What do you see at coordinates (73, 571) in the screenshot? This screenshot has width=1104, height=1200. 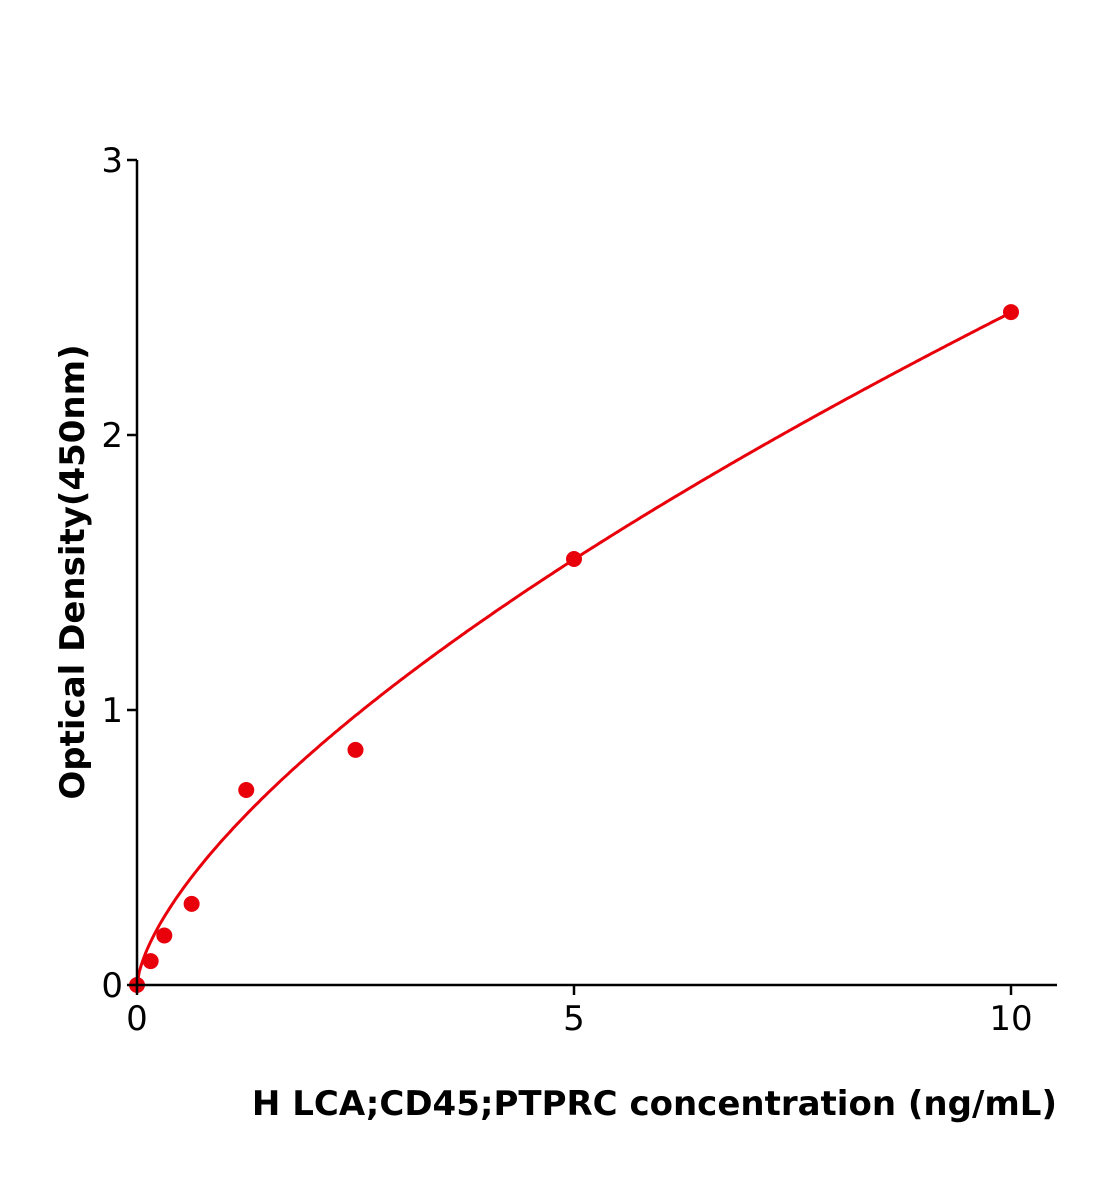 I see `y-axis-label: Optical Density(450nm)` at bounding box center [73, 571].